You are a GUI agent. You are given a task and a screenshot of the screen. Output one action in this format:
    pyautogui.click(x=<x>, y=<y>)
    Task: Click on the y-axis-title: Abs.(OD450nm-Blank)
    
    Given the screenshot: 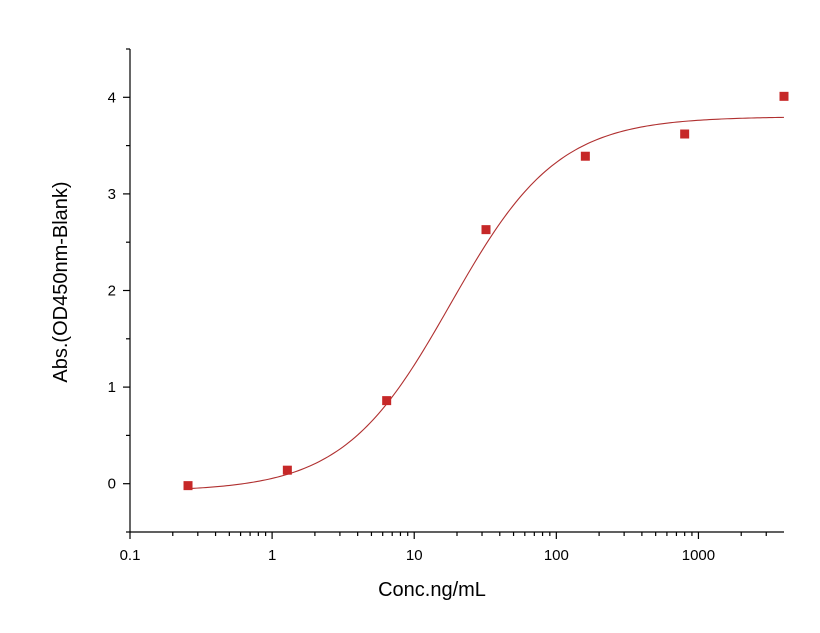 What is the action you would take?
    pyautogui.click(x=61, y=281)
    